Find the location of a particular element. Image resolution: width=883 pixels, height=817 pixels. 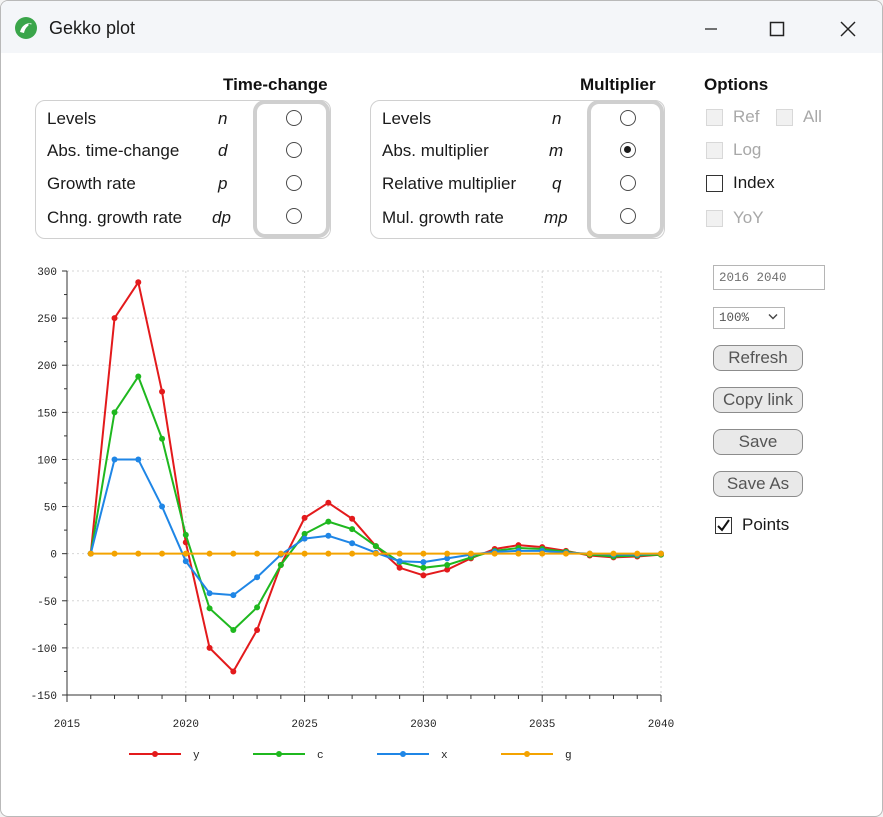

zoom-select: 100% is located at coordinates (749, 318).